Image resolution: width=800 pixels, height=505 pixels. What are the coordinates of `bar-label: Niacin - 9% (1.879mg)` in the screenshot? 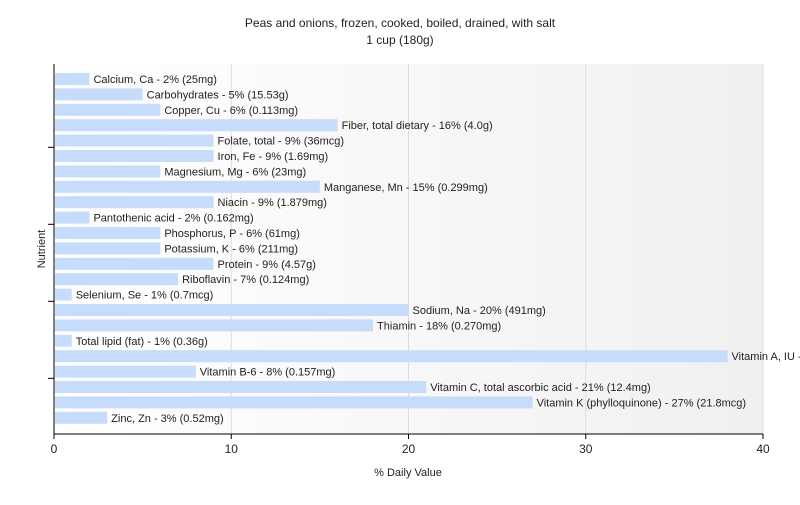 It's located at (272, 203).